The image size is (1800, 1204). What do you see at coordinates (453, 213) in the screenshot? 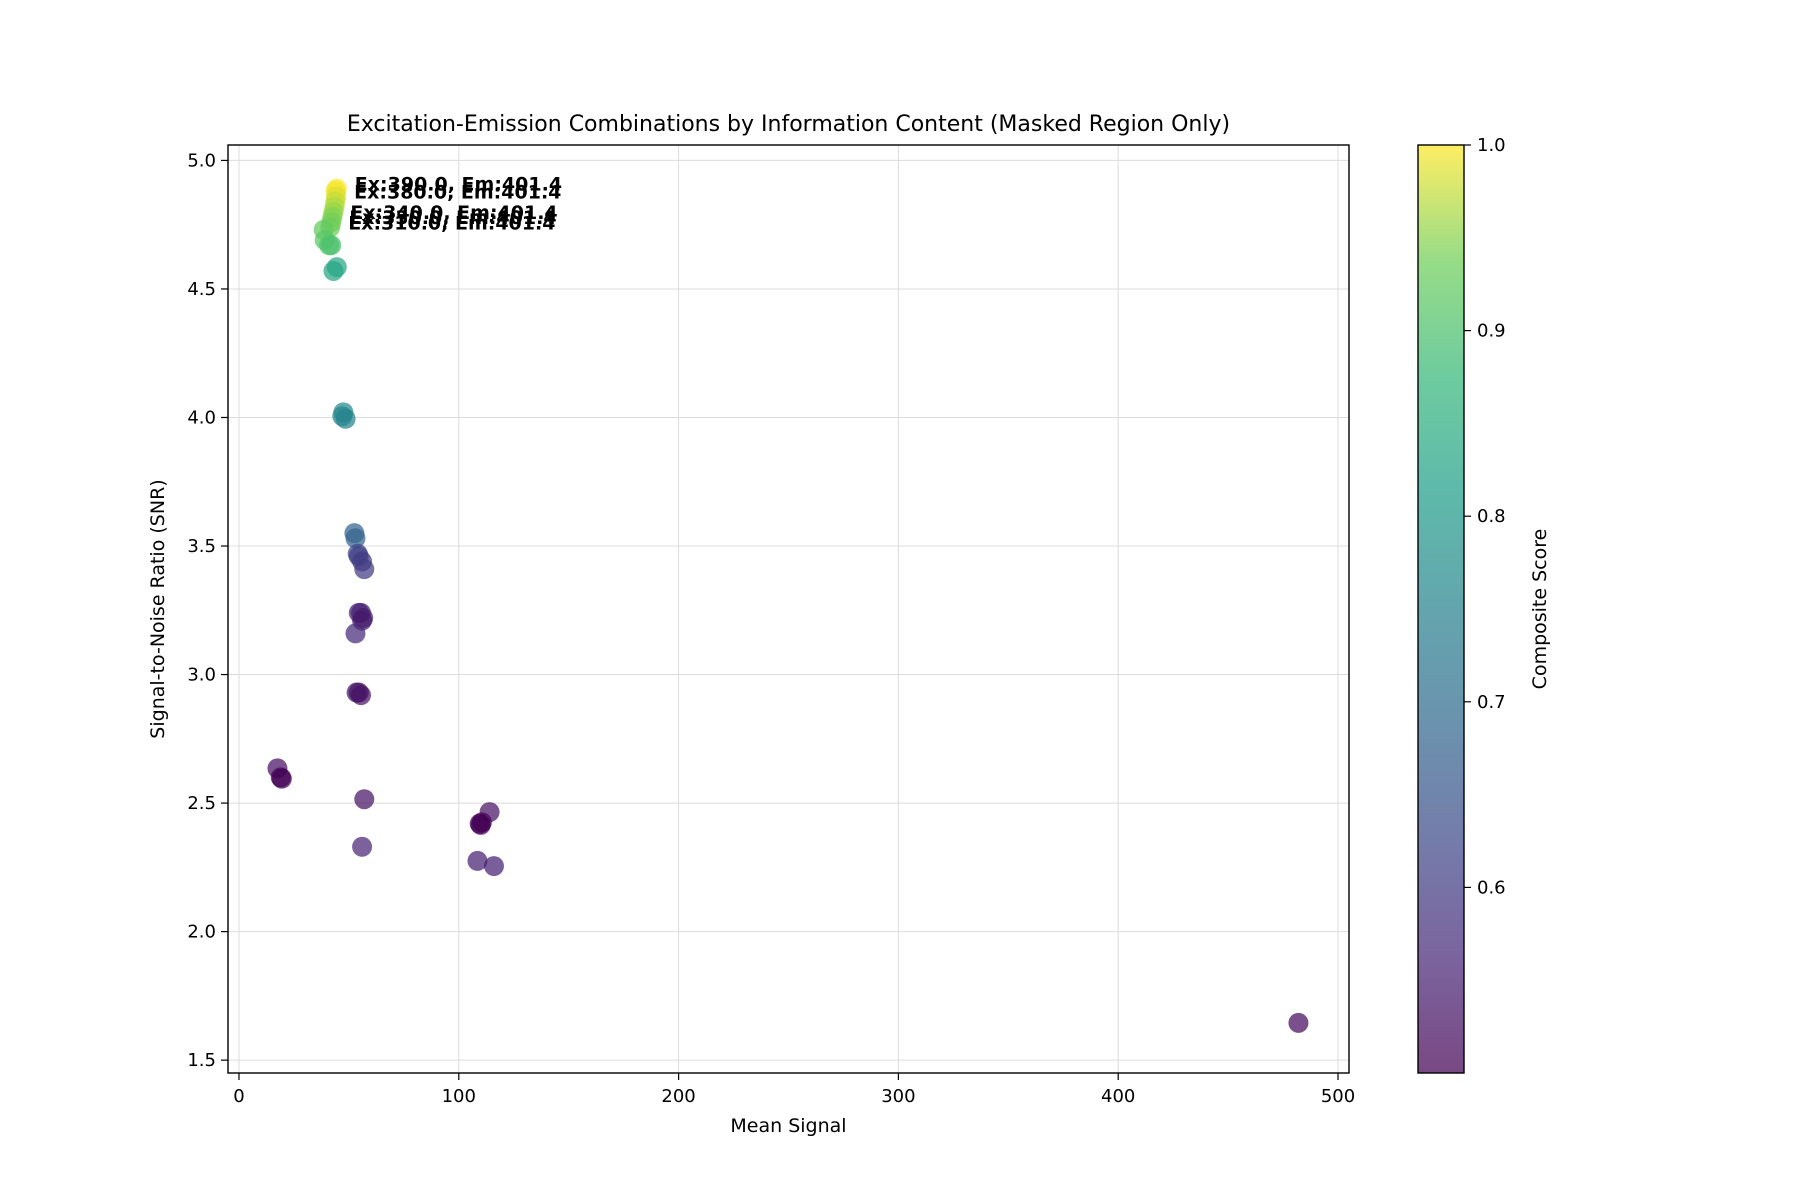
I see `point-annotation: Ex:340.0, Em:401.4` at bounding box center [453, 213].